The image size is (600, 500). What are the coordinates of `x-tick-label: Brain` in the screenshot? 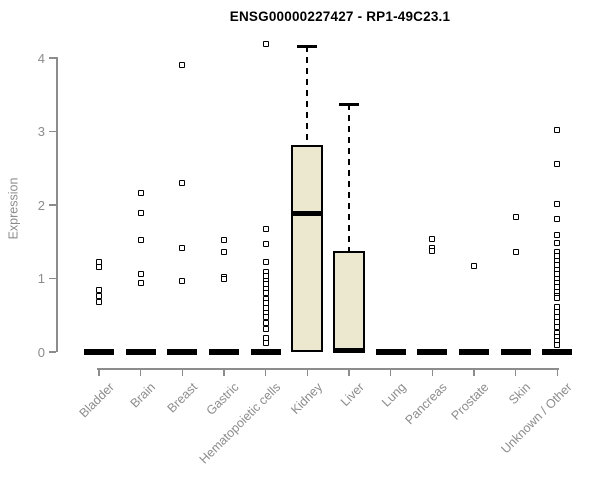 It's located at (143, 395).